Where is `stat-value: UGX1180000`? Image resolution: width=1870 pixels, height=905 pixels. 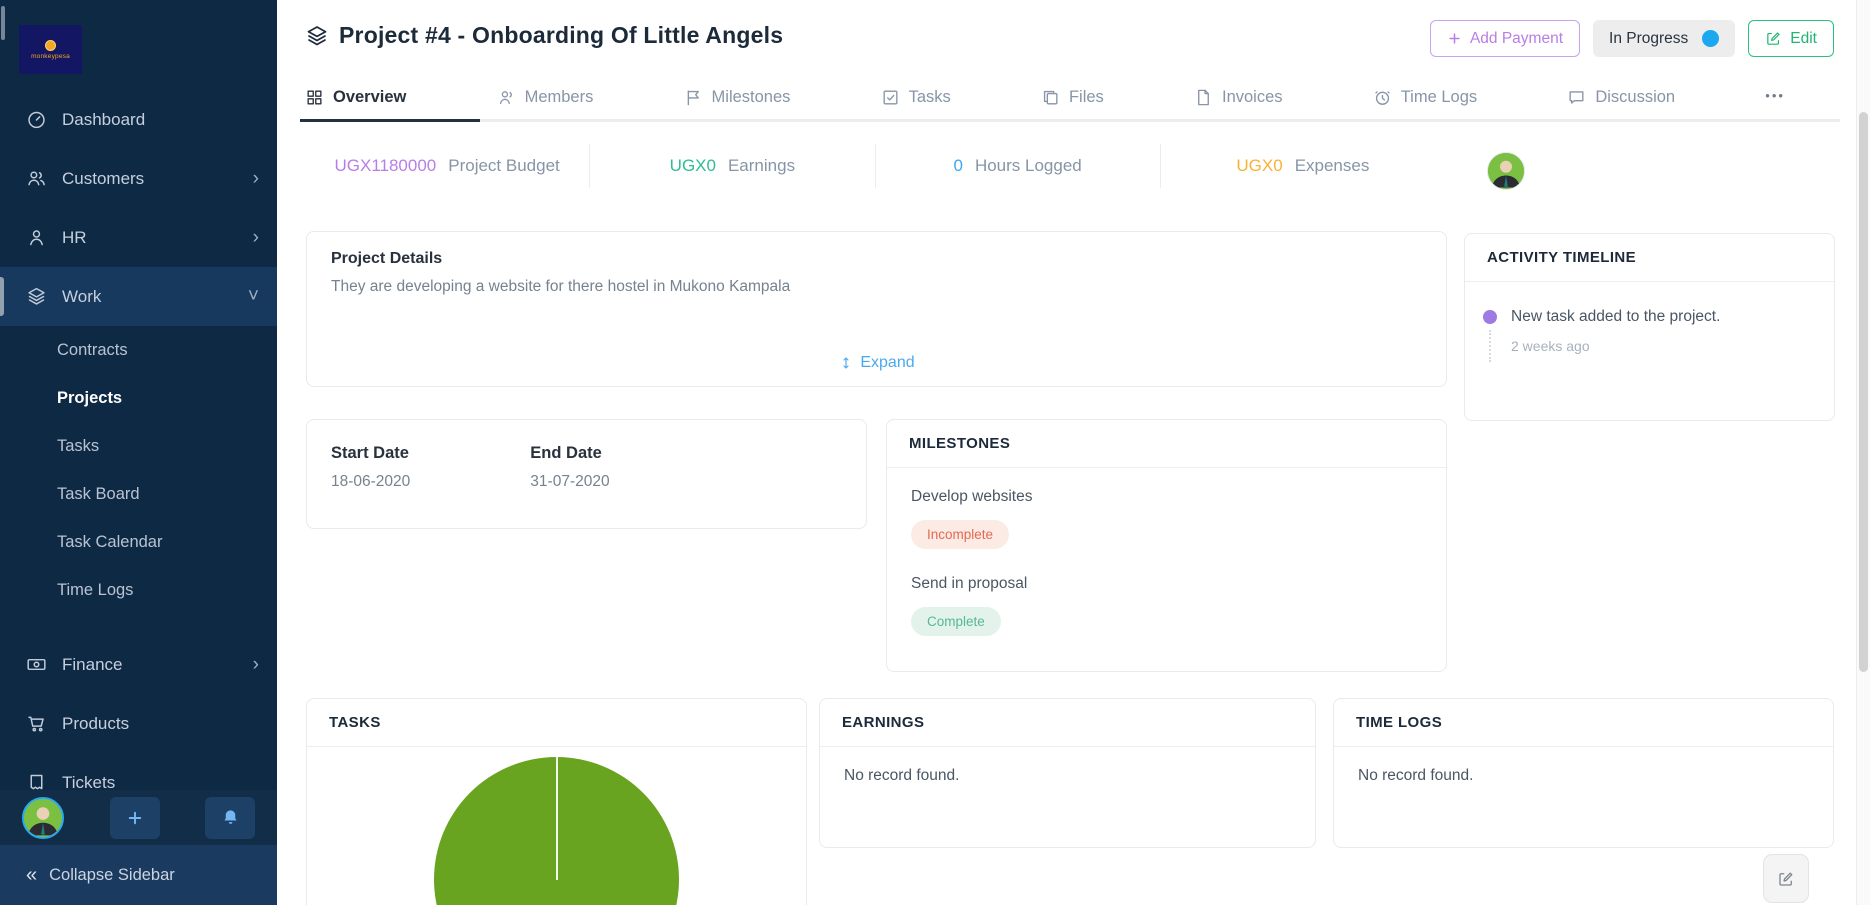
stat-value: UGX1180000 is located at coordinates (385, 165).